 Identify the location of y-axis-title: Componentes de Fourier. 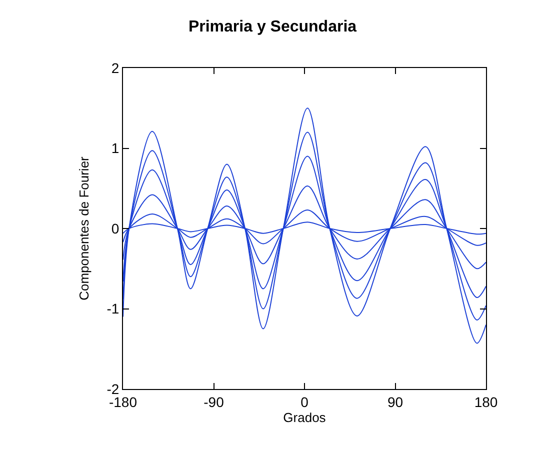
(84, 228).